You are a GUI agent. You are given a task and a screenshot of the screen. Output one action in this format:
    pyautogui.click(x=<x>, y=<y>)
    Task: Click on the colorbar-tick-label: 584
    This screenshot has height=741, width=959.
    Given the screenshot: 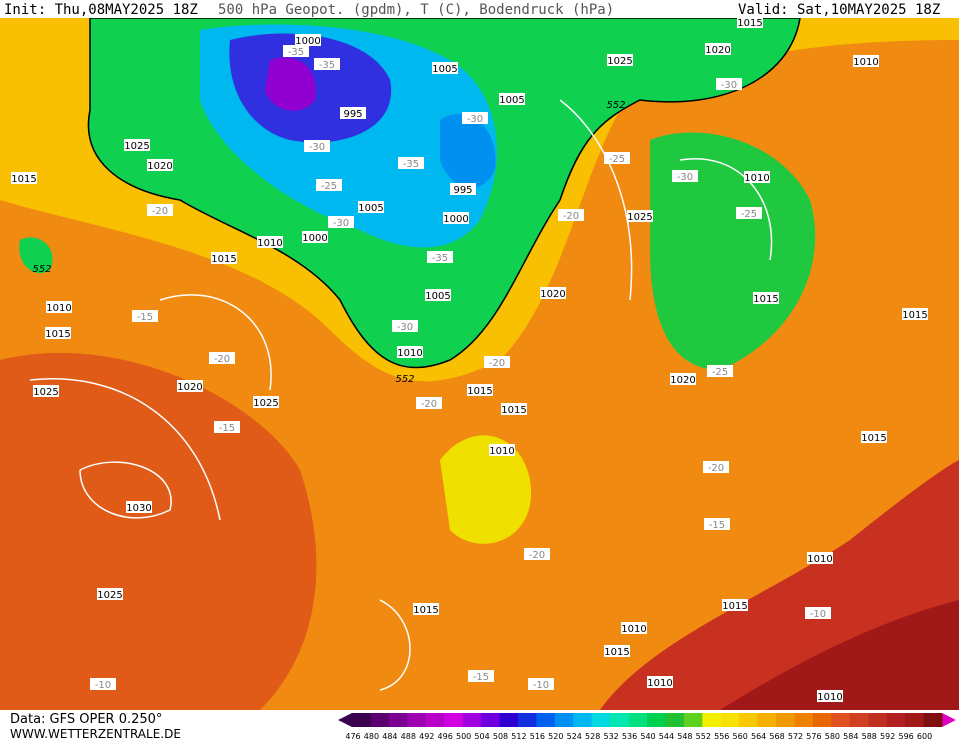 What is the action you would take?
    pyautogui.click(x=850, y=736)
    